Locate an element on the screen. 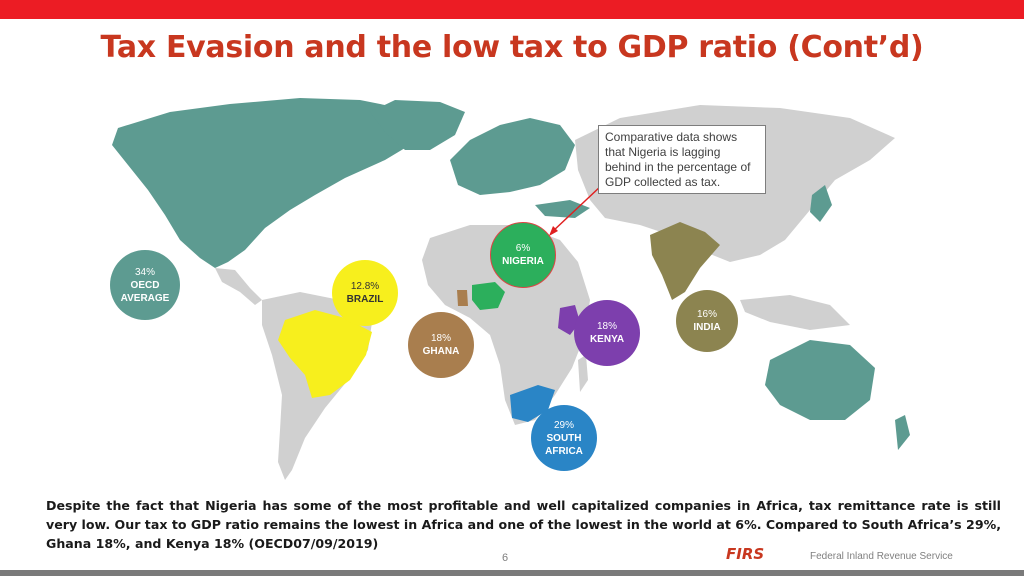  bubble-india: 16% INDIA is located at coordinates (707, 321).